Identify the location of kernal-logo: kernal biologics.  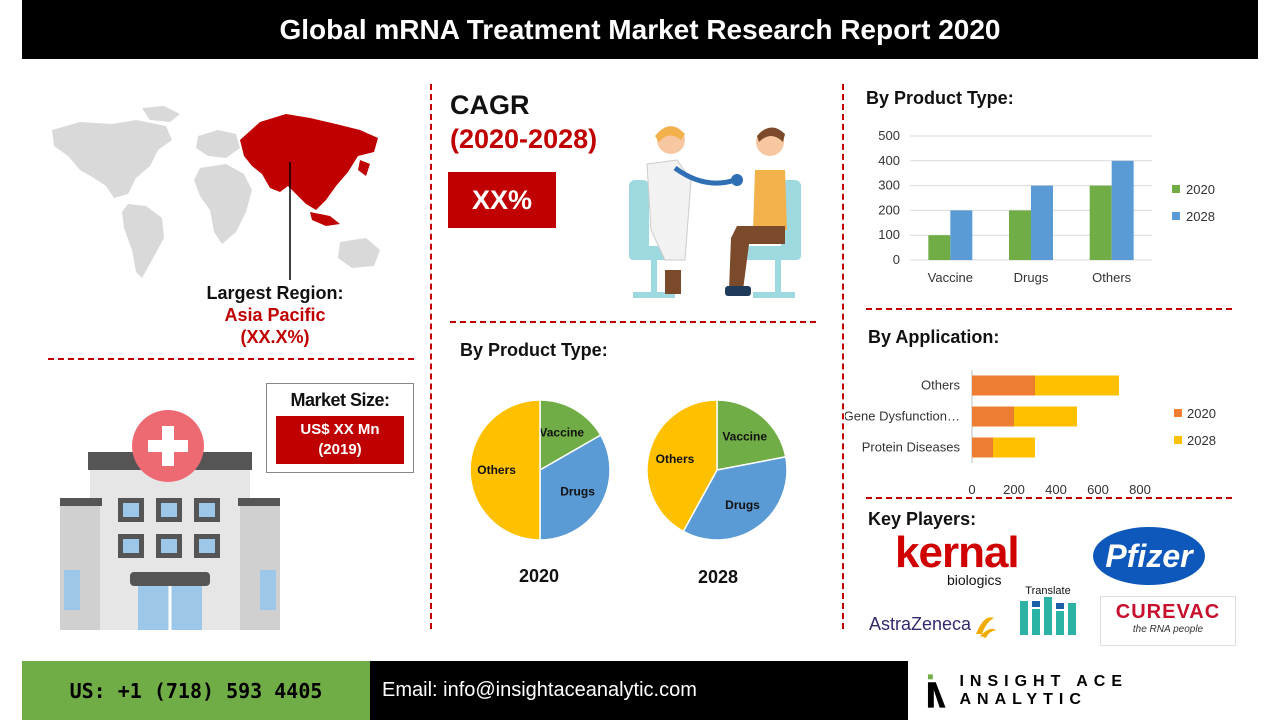
(957, 558).